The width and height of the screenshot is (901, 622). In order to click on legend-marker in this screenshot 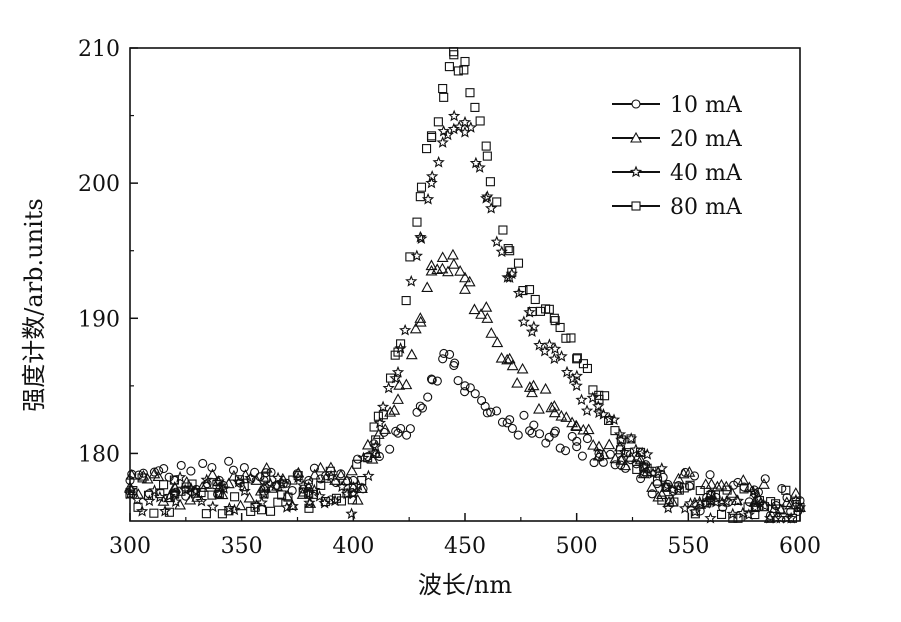, I will do `click(636, 171)`.